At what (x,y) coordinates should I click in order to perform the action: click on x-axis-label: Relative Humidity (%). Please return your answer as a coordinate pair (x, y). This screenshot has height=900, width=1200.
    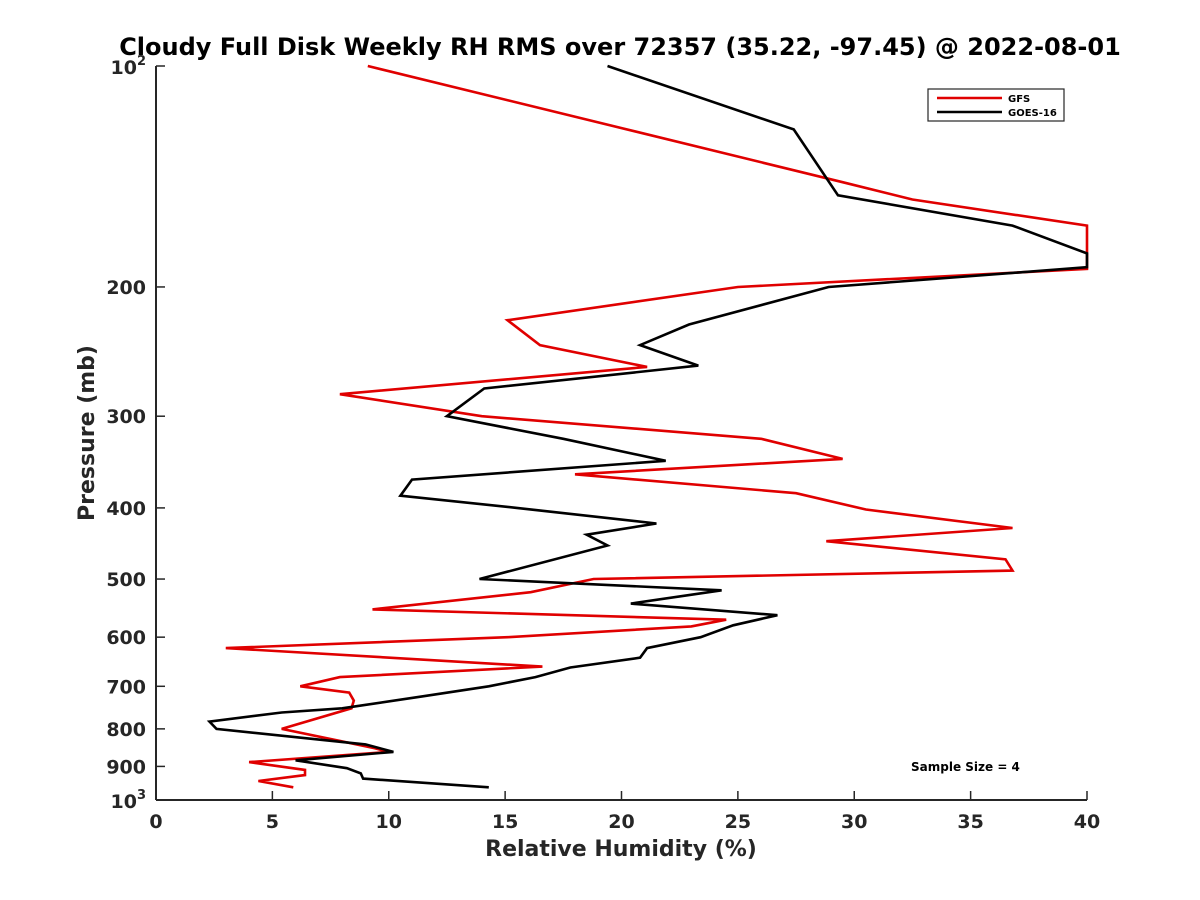
    Looking at the image, I should click on (621, 849).